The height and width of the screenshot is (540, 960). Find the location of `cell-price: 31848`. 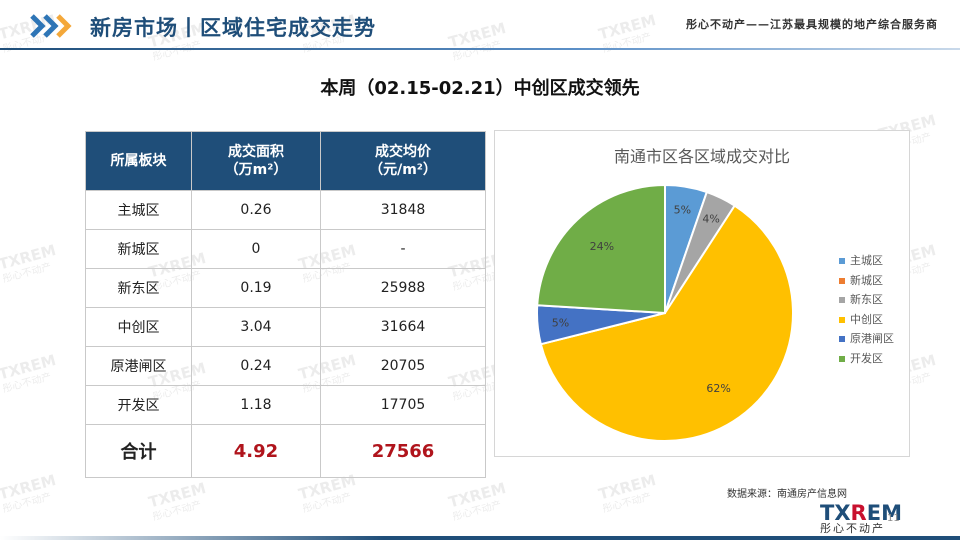

cell-price: 31848 is located at coordinates (403, 210).